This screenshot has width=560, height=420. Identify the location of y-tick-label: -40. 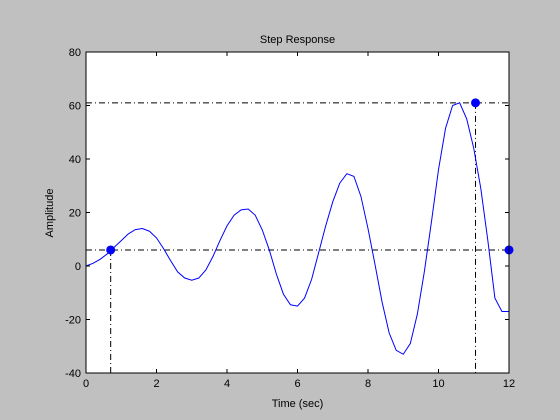
(73, 374).